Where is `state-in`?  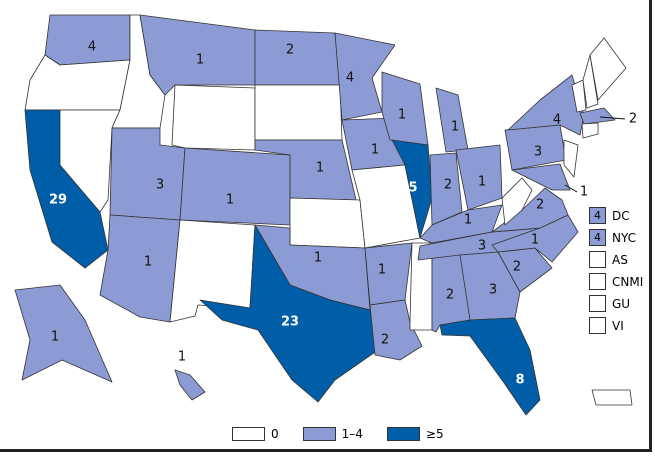 state-in is located at coordinates (446, 189).